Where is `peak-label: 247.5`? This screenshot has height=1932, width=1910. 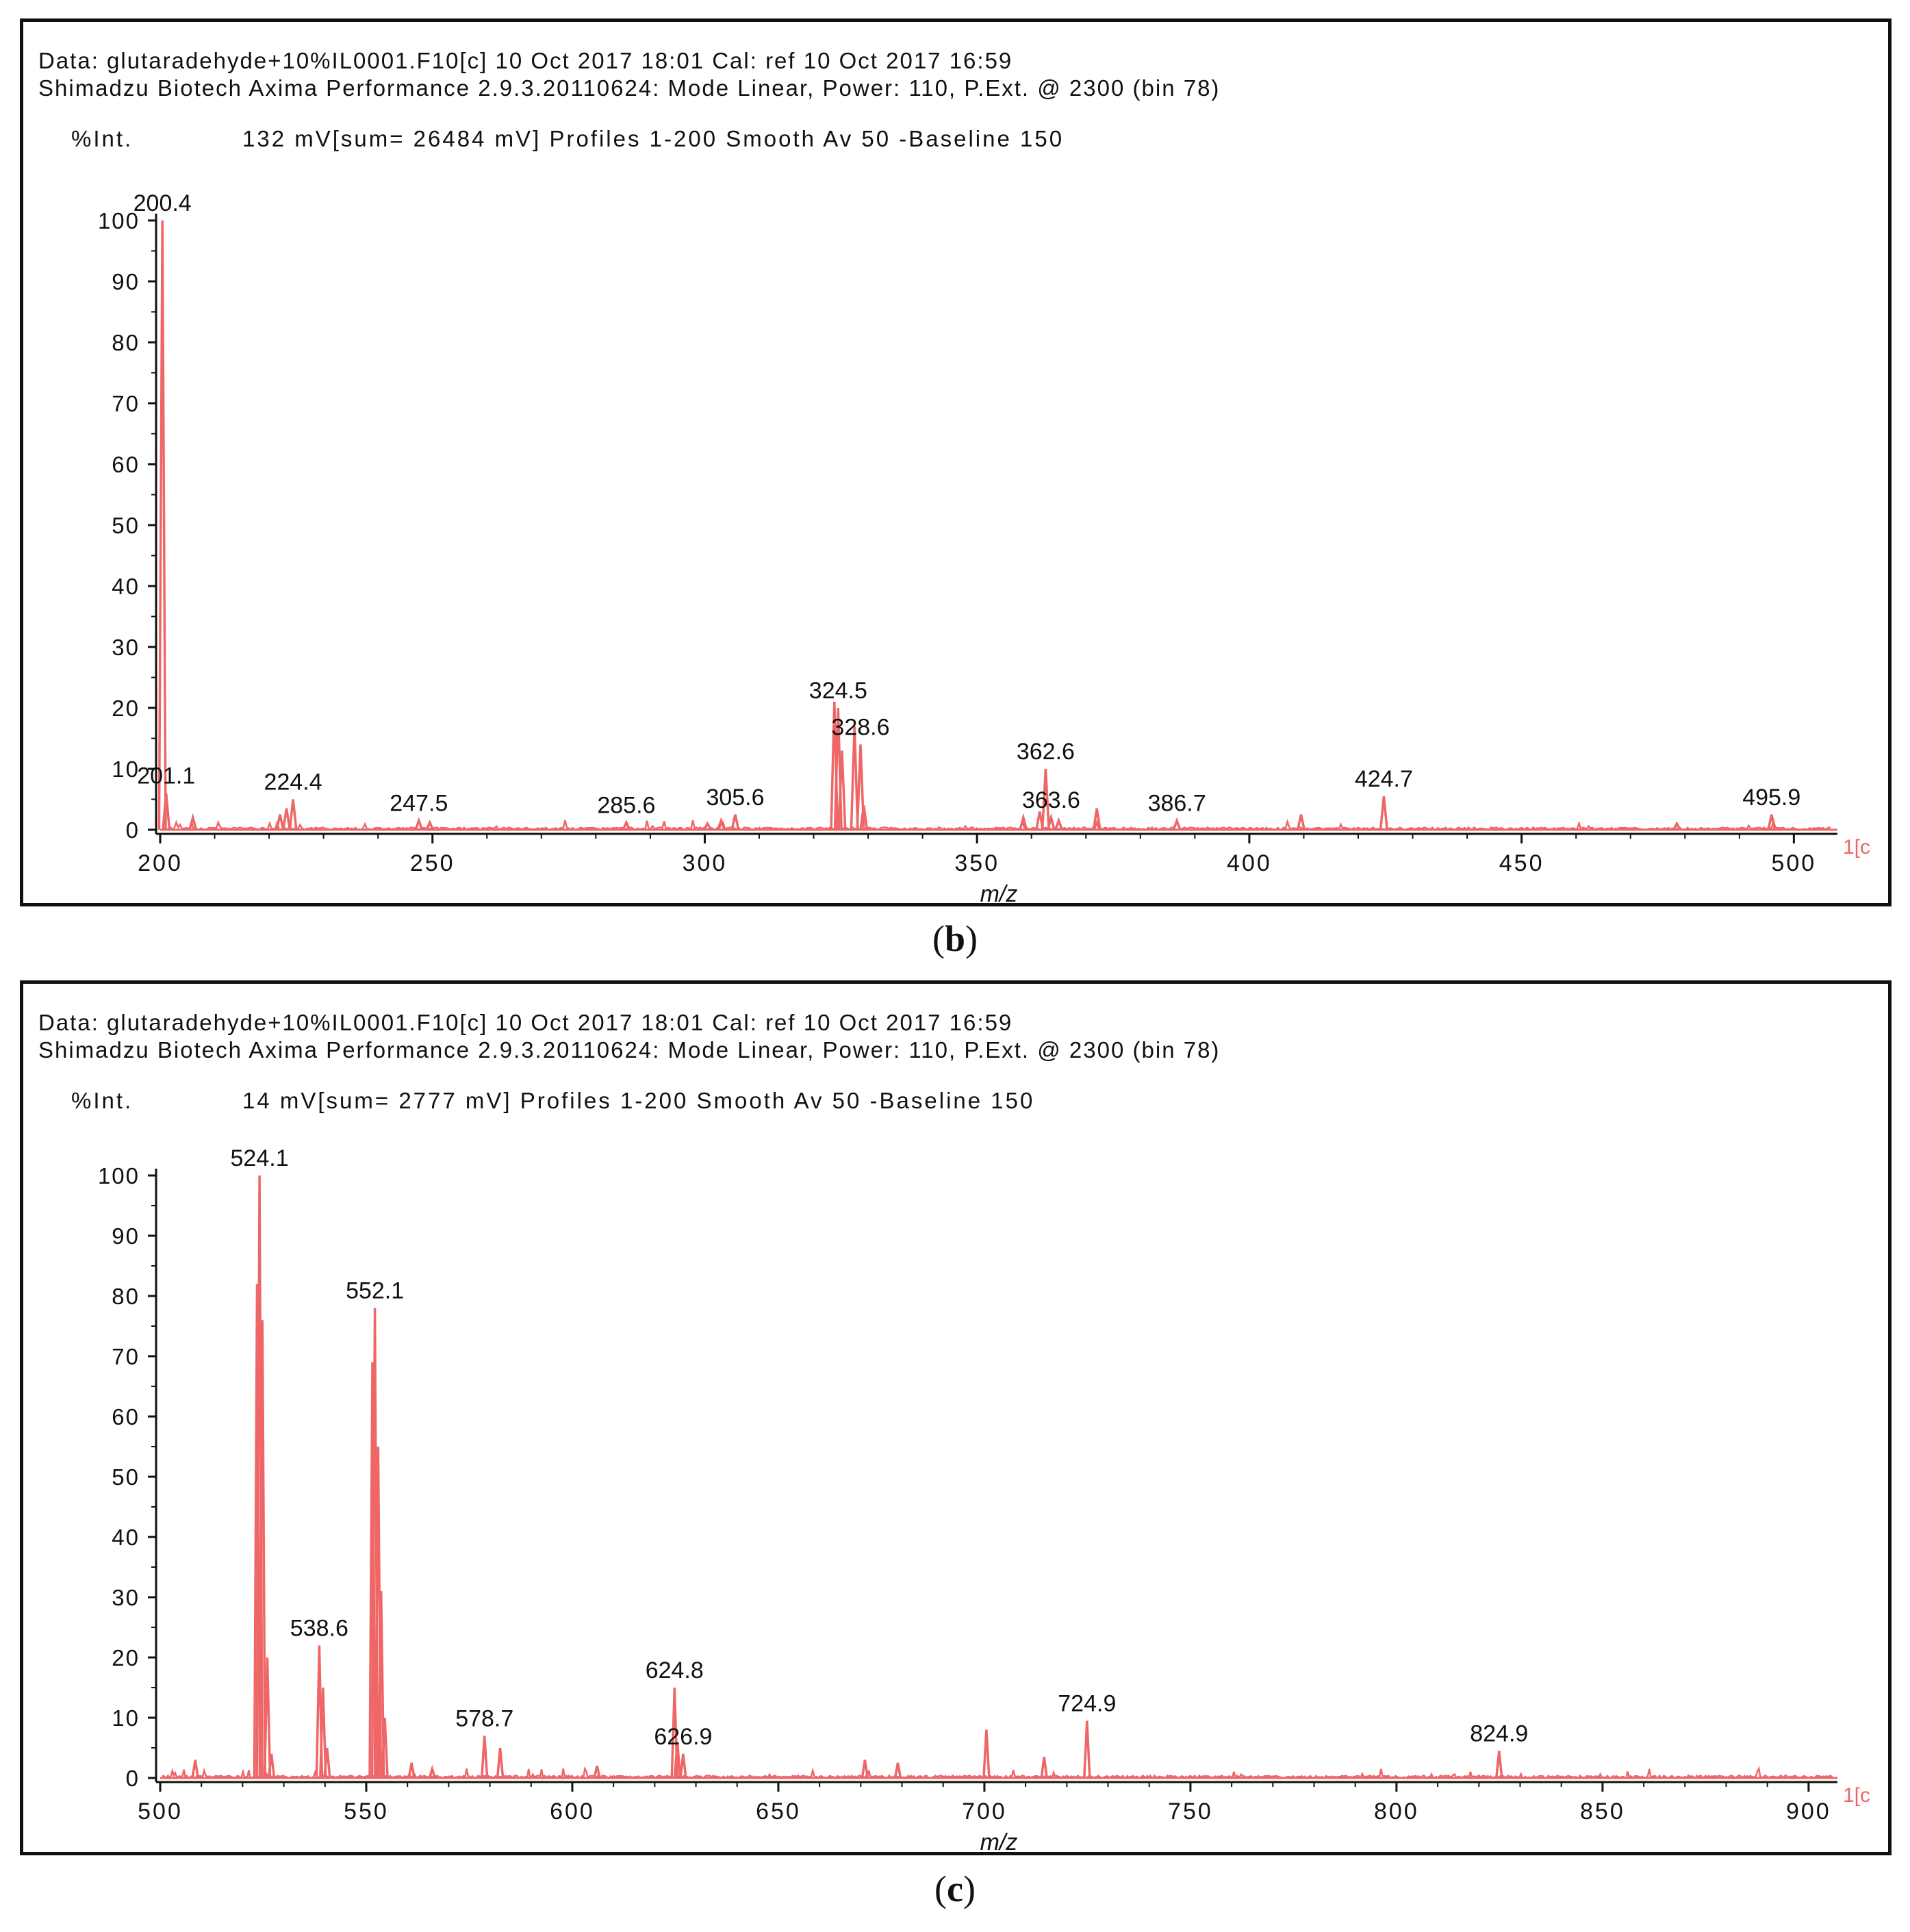 peak-label: 247.5 is located at coordinates (419, 804).